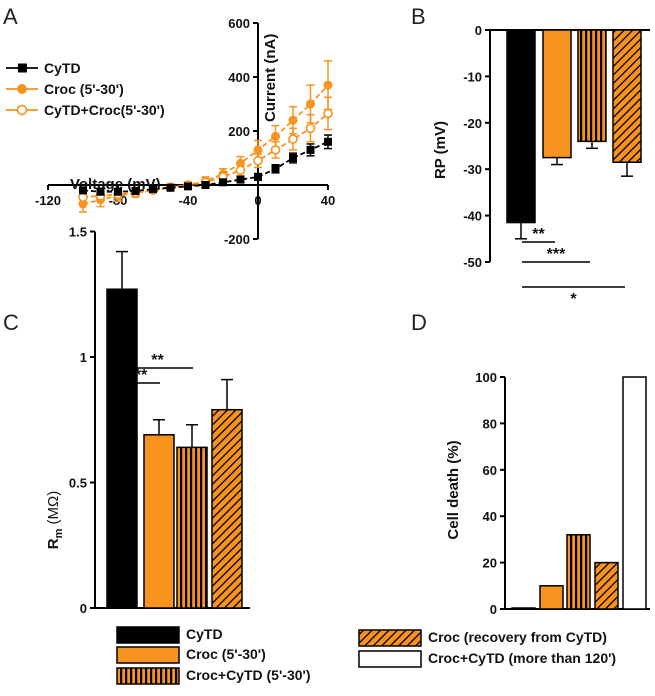  What do you see at coordinates (522, 658) in the screenshot?
I see `legend-label: Croc+CyTD (more than 120')` at bounding box center [522, 658].